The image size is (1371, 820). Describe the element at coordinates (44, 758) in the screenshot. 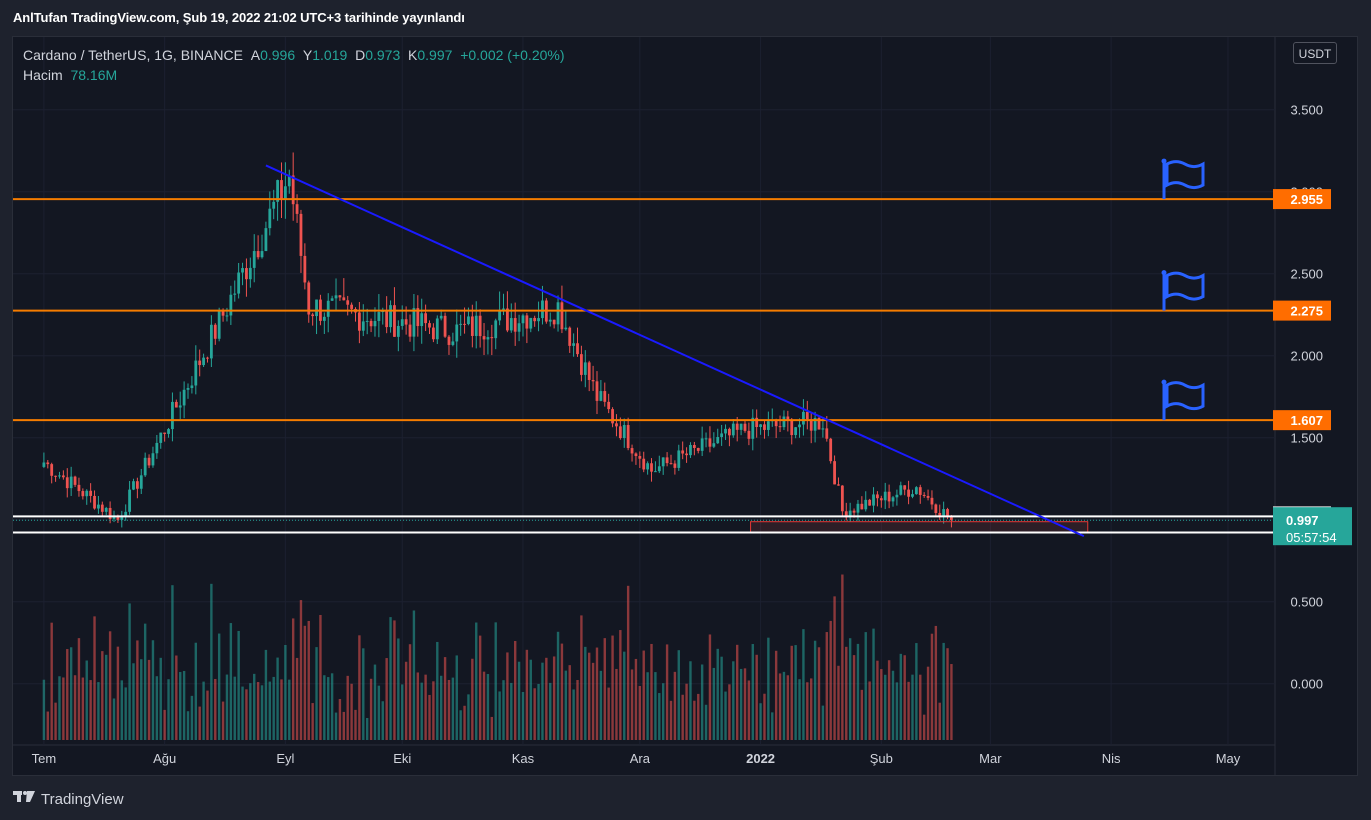

I see `x-tick-label: Tem` at that location.